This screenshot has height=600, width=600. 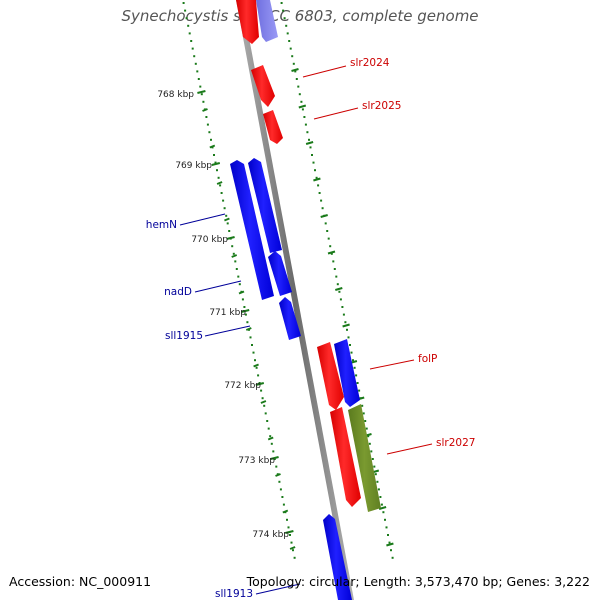 I want to click on tick-label-770: 770 kbp, so click(x=209, y=240).